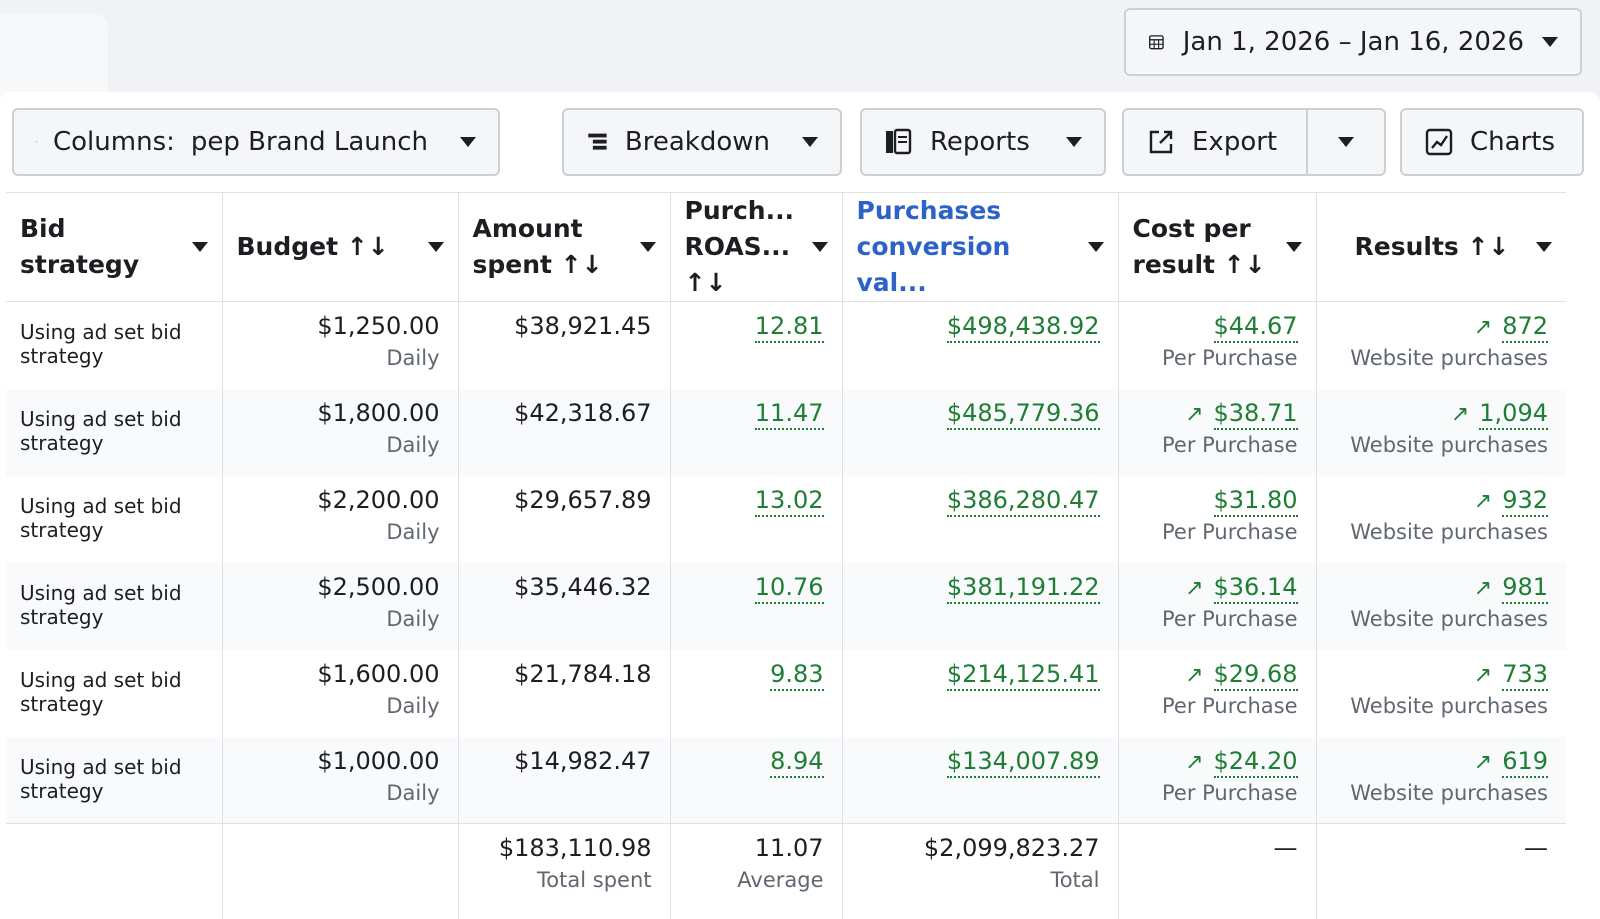 The image size is (1600, 919). I want to click on amount-spent-cell: $29,657.89, so click(563, 519).